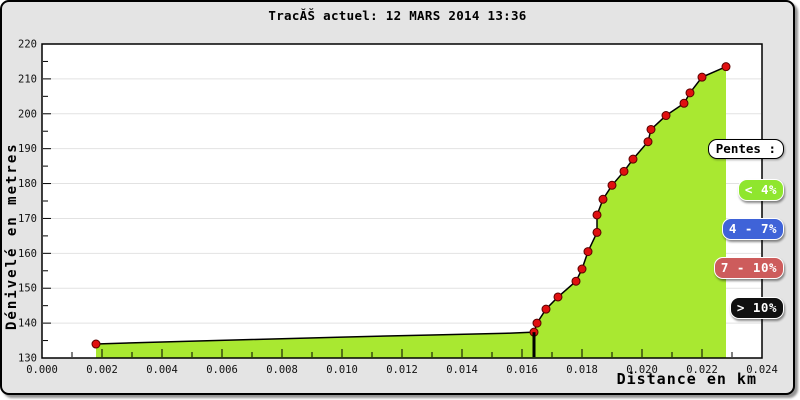 The width and height of the screenshot is (800, 400). Describe the element at coordinates (745, 149) in the screenshot. I see `legend-title: Pentes :` at that location.